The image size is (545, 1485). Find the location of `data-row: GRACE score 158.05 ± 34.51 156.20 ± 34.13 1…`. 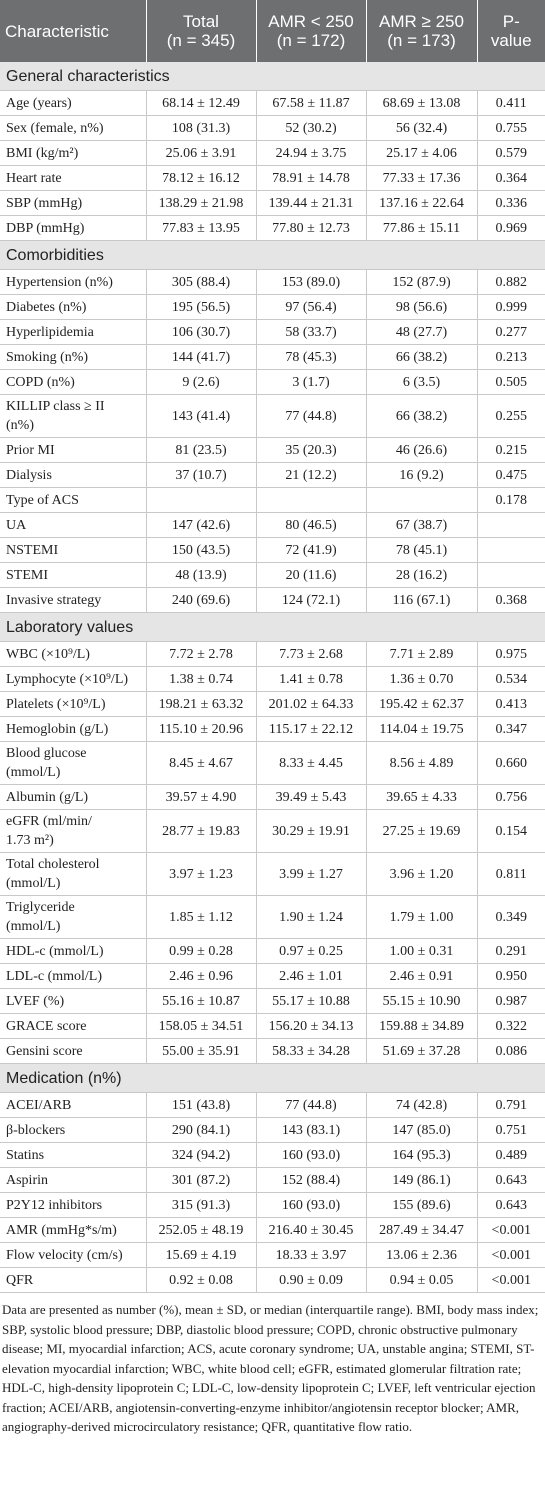

data-row: GRACE score 158.05 ± 34.51 156.20 ± 34.13 1… is located at coordinates (272, 1026).